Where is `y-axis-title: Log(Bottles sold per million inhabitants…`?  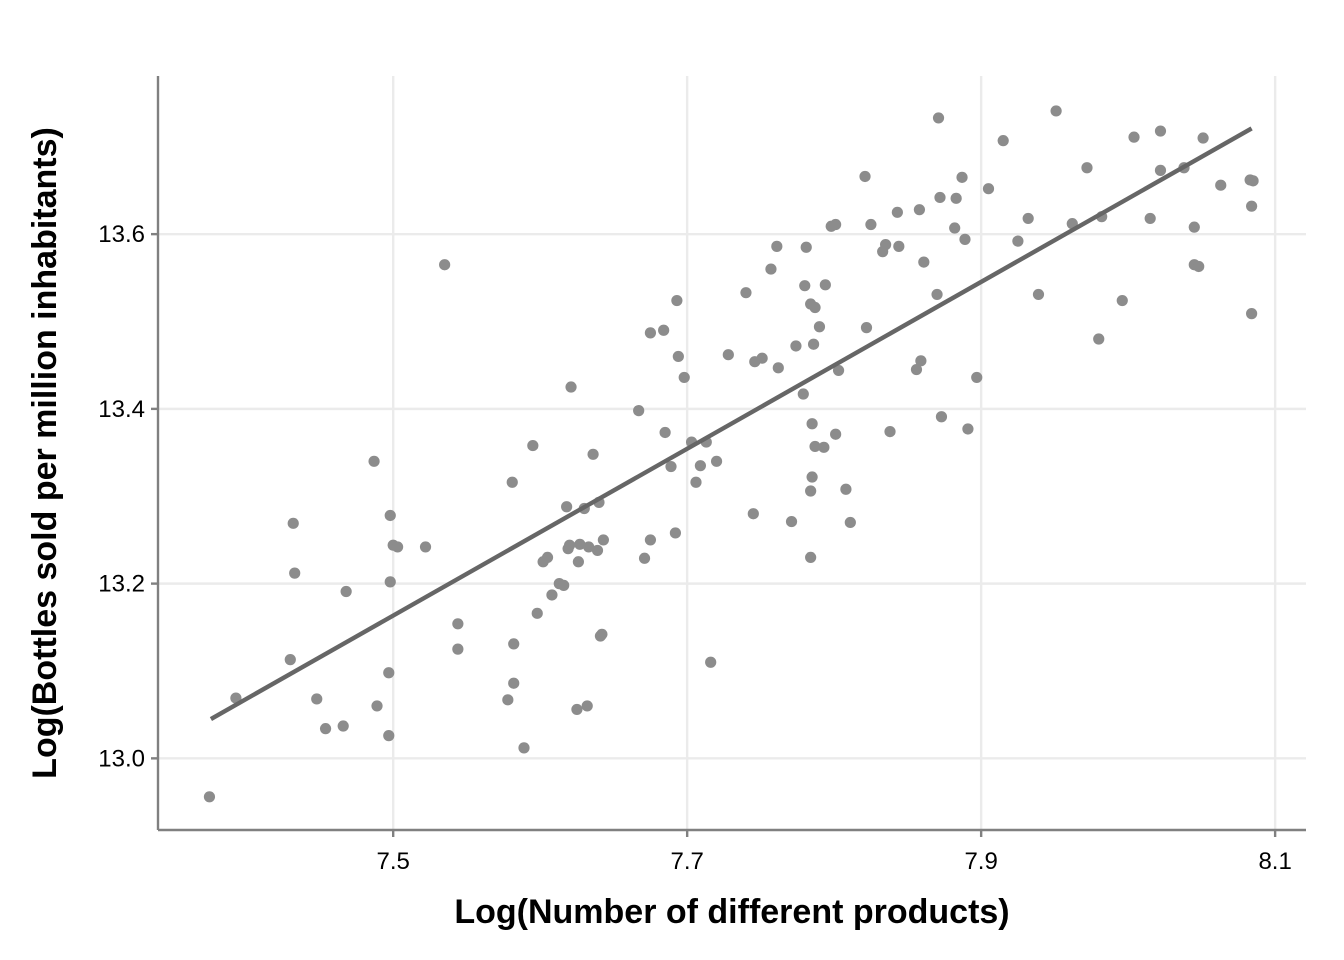 y-axis-title: Log(Bottles sold per million inhabitants… is located at coordinates (45, 453).